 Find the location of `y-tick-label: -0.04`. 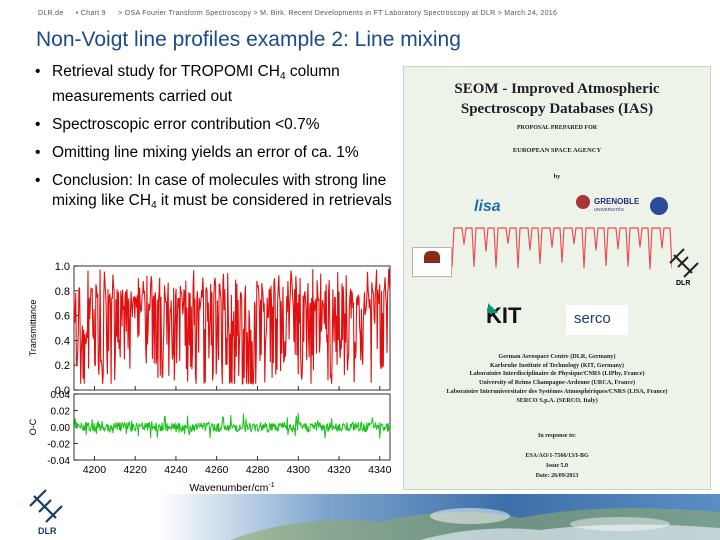

y-tick-label: -0.04 is located at coordinates (58, 461).